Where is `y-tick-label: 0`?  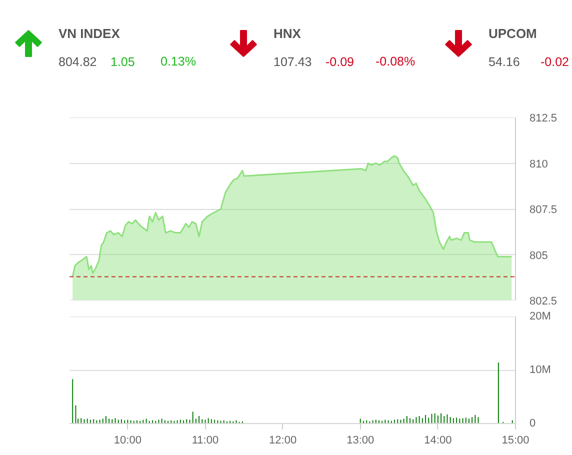 y-tick-label: 0 is located at coordinates (533, 424).